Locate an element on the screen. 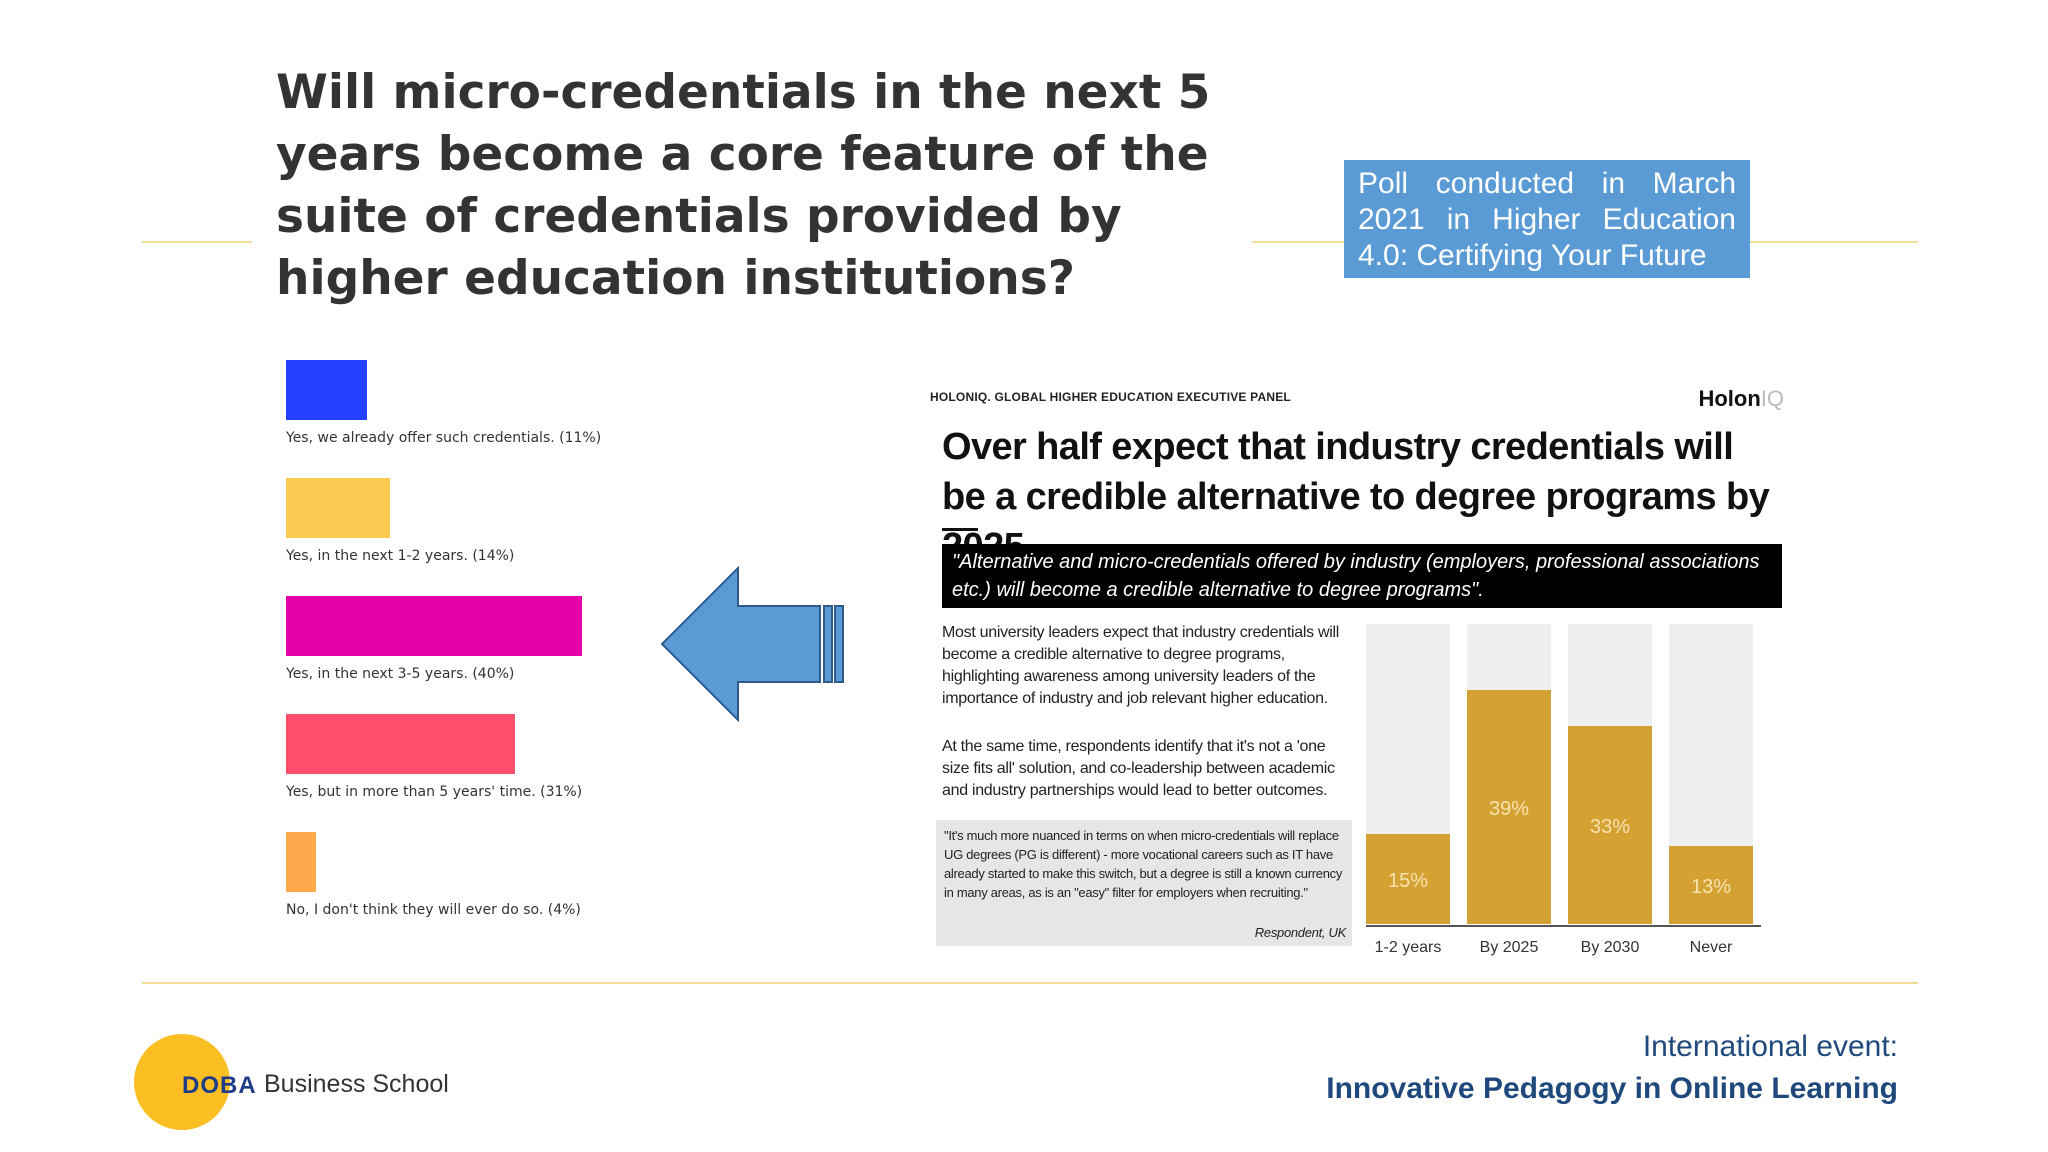 This screenshot has height=1152, width=2048. poll-bar-label-2: Yes, in the next 1-2 years. (14%) is located at coordinates (400, 556).